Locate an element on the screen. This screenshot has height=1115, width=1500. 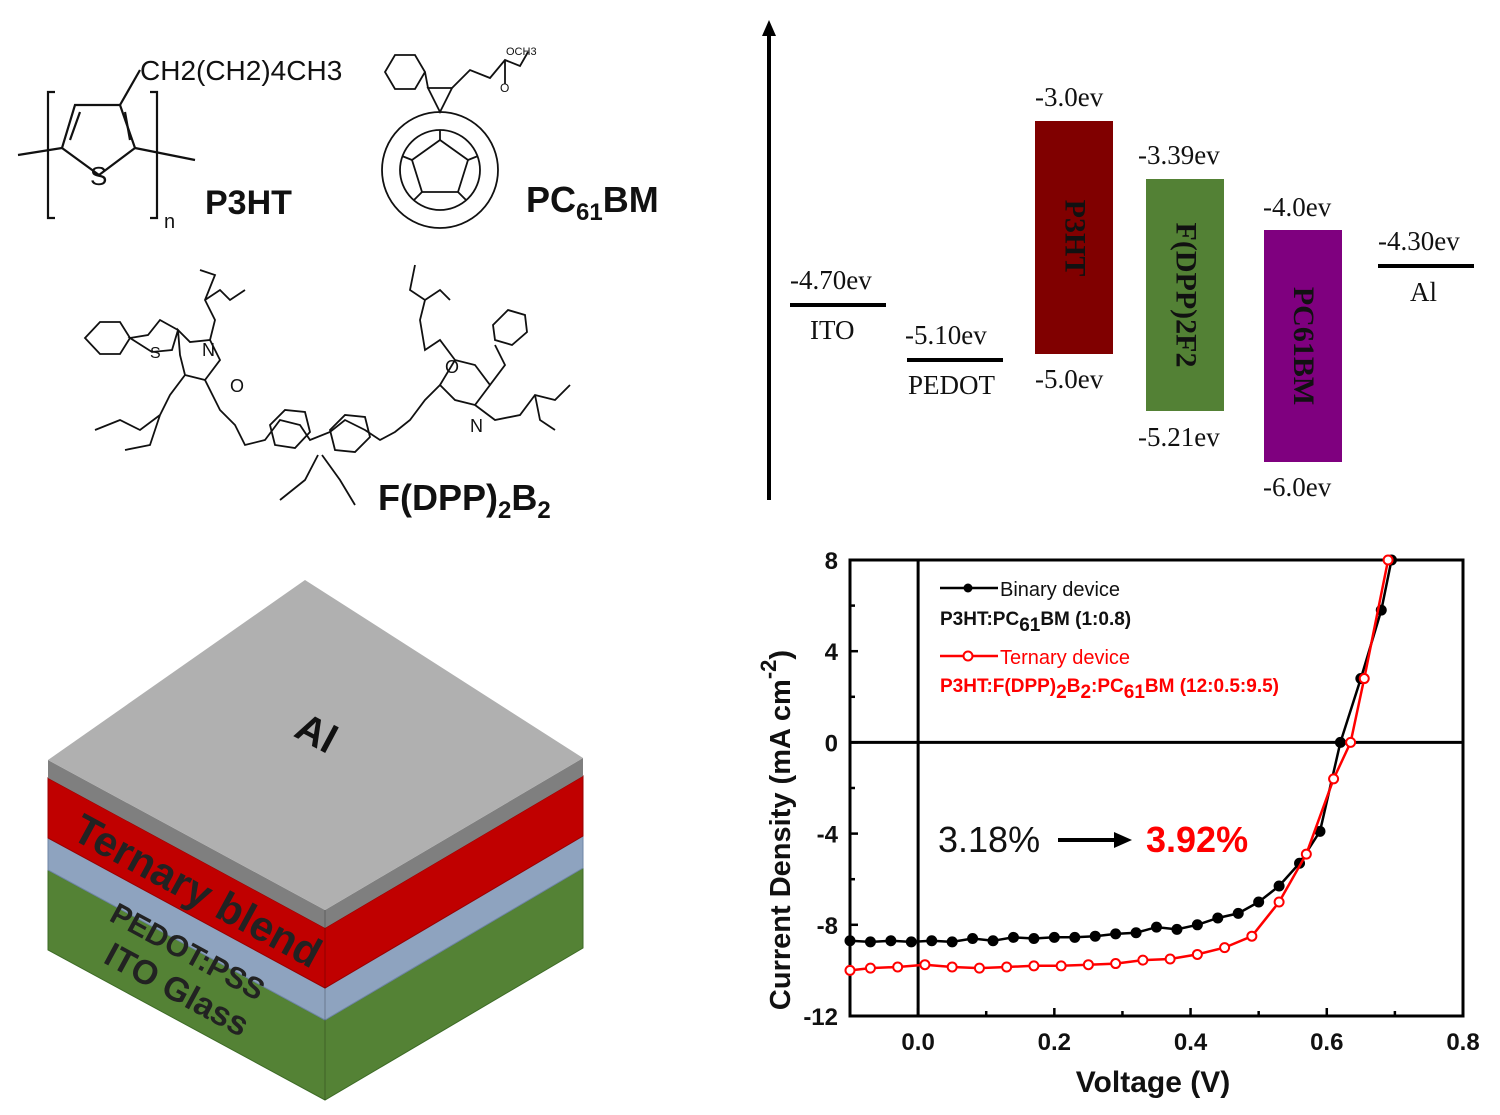
legend-ternary-marker is located at coordinates (968, 656).